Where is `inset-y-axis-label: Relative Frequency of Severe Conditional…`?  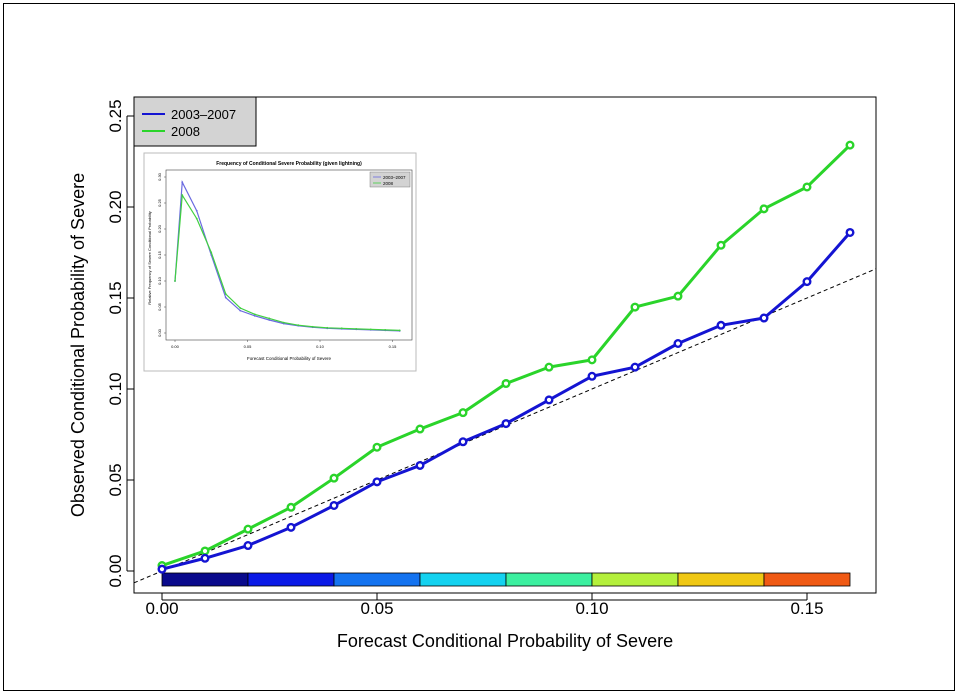 inset-y-axis-label: Relative Frequency of Severe Conditional… is located at coordinates (149, 258).